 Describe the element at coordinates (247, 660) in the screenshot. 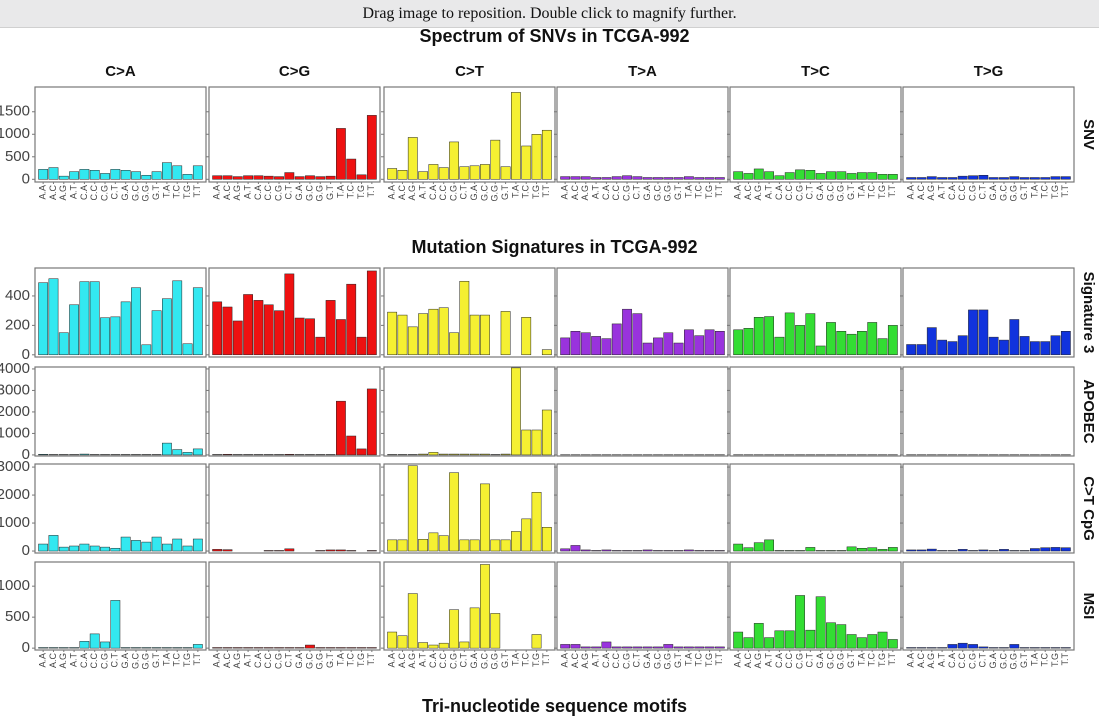

I see `x-tick-label: A.T` at that location.